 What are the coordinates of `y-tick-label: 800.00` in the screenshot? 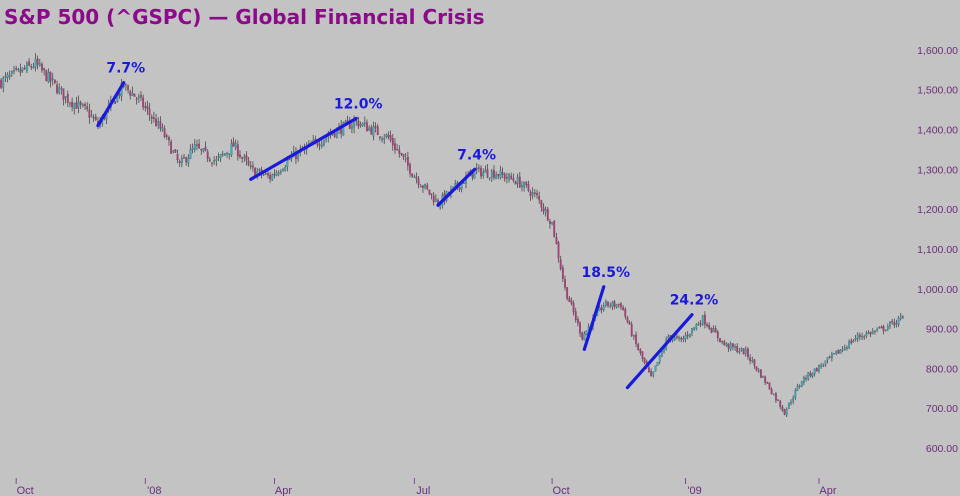 It's located at (942, 369).